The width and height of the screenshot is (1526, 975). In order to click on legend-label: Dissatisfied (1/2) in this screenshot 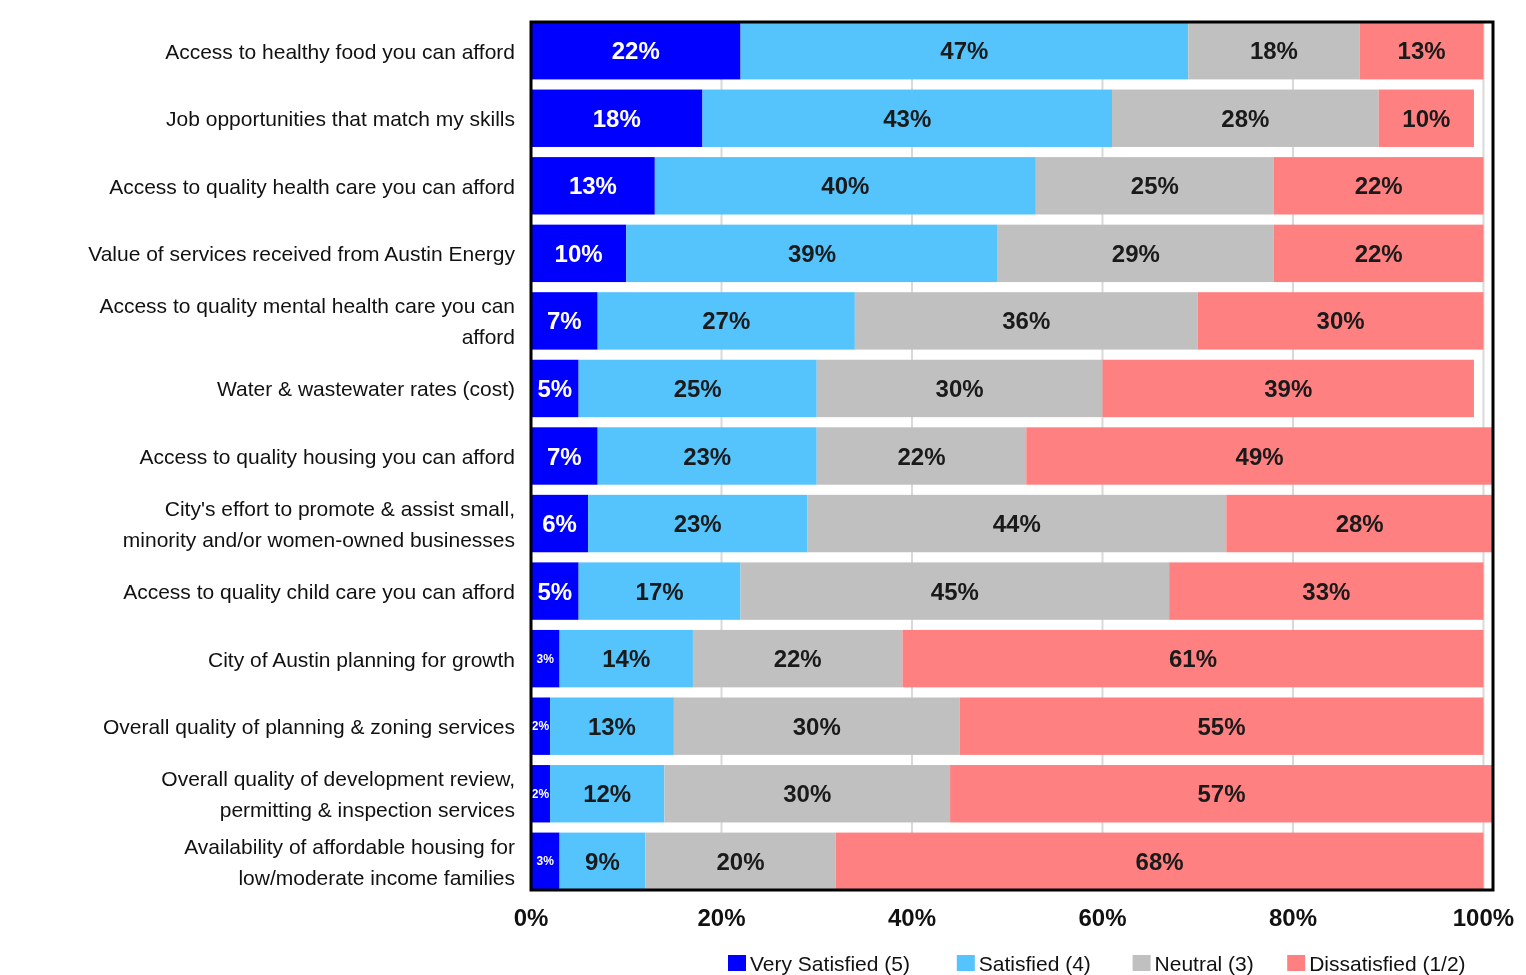, I will do `click(1387, 963)`.